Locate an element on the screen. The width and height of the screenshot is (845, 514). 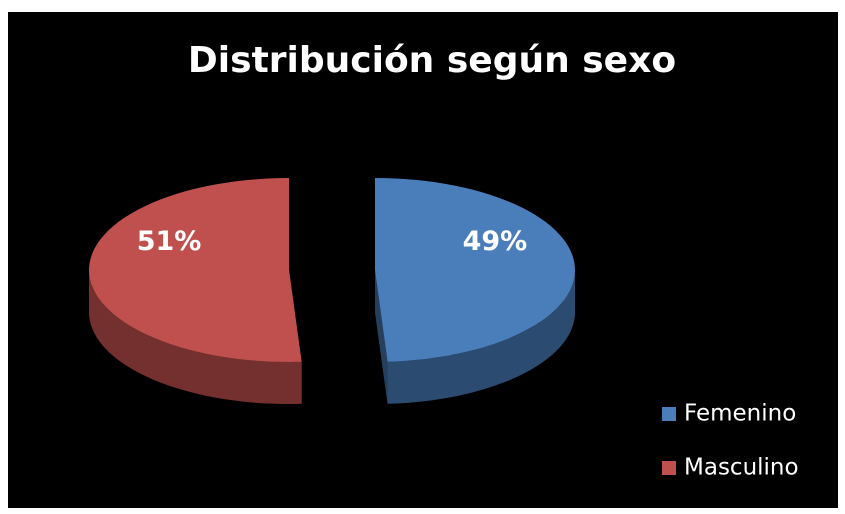
legend-label: Masculino is located at coordinates (741, 468).